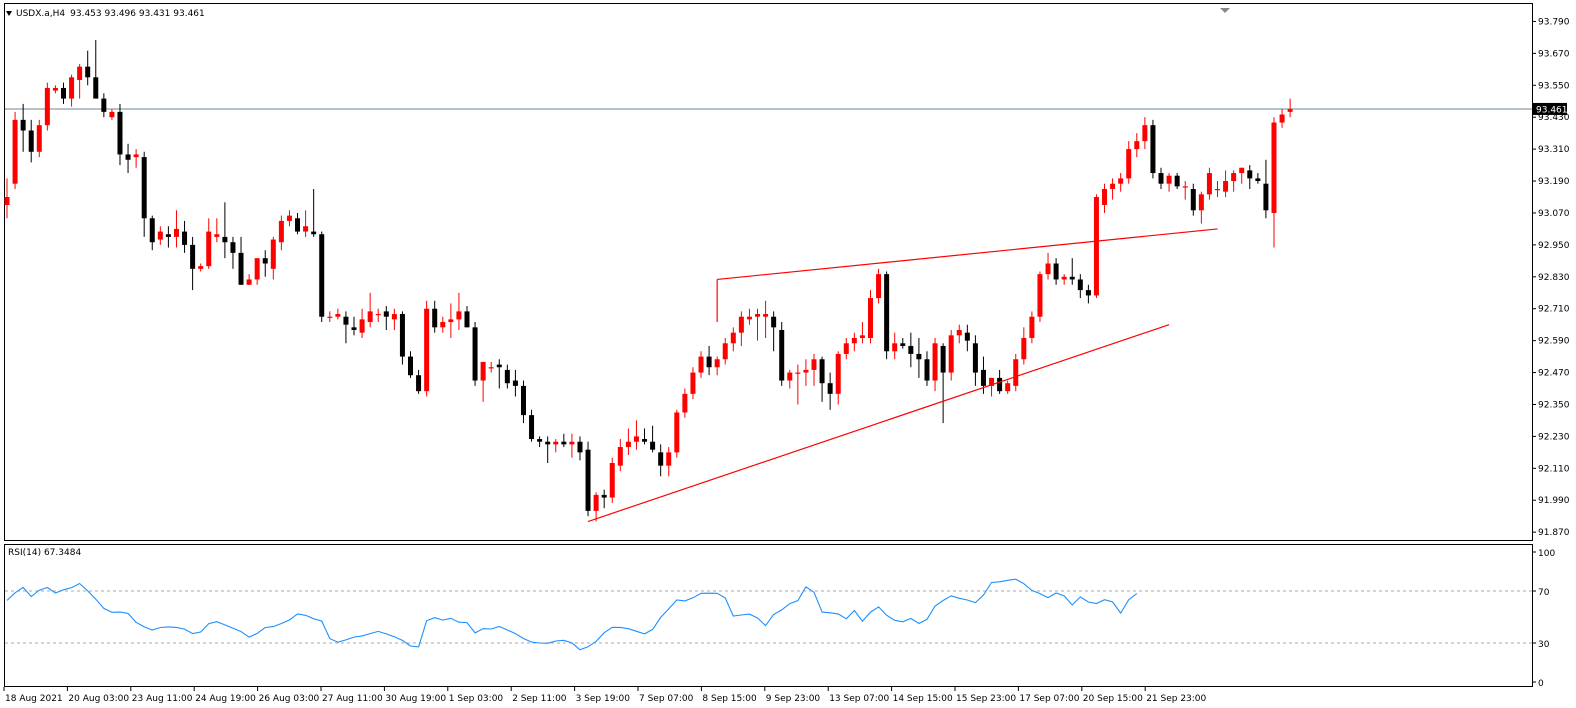 This screenshot has height=708, width=1576. I want to click on chart-shift-marker-icon, so click(1225, 10).